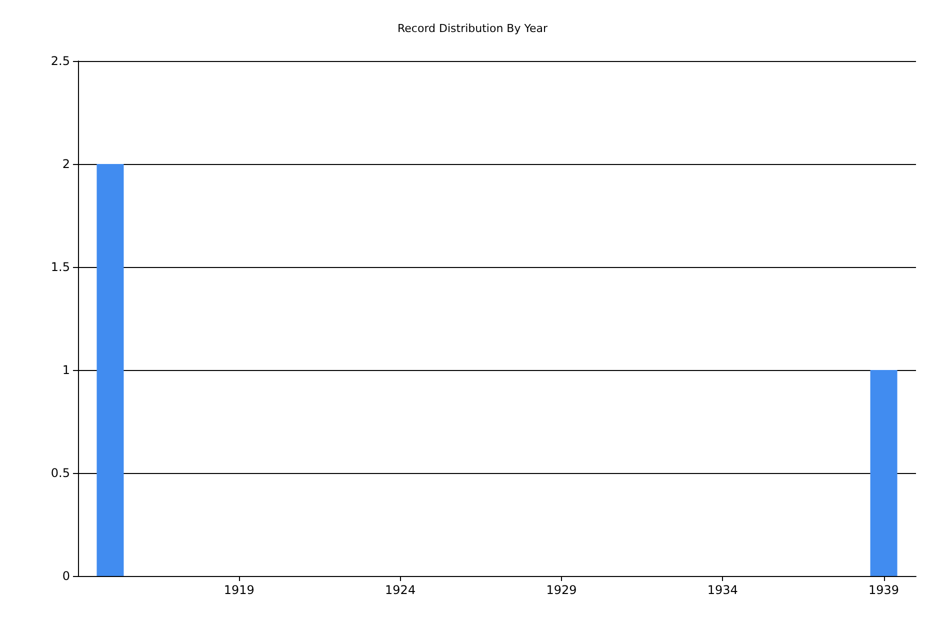  Describe the element at coordinates (66, 370) in the screenshot. I see `y-tick-label: 1` at that location.